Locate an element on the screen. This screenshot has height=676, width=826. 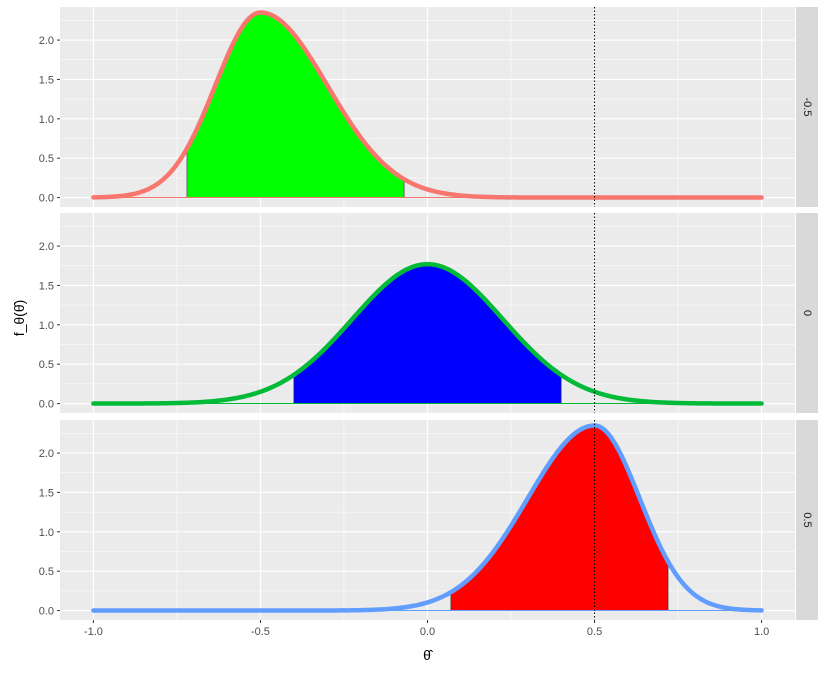
facet-strip-label: 0.5 is located at coordinates (807, 519).